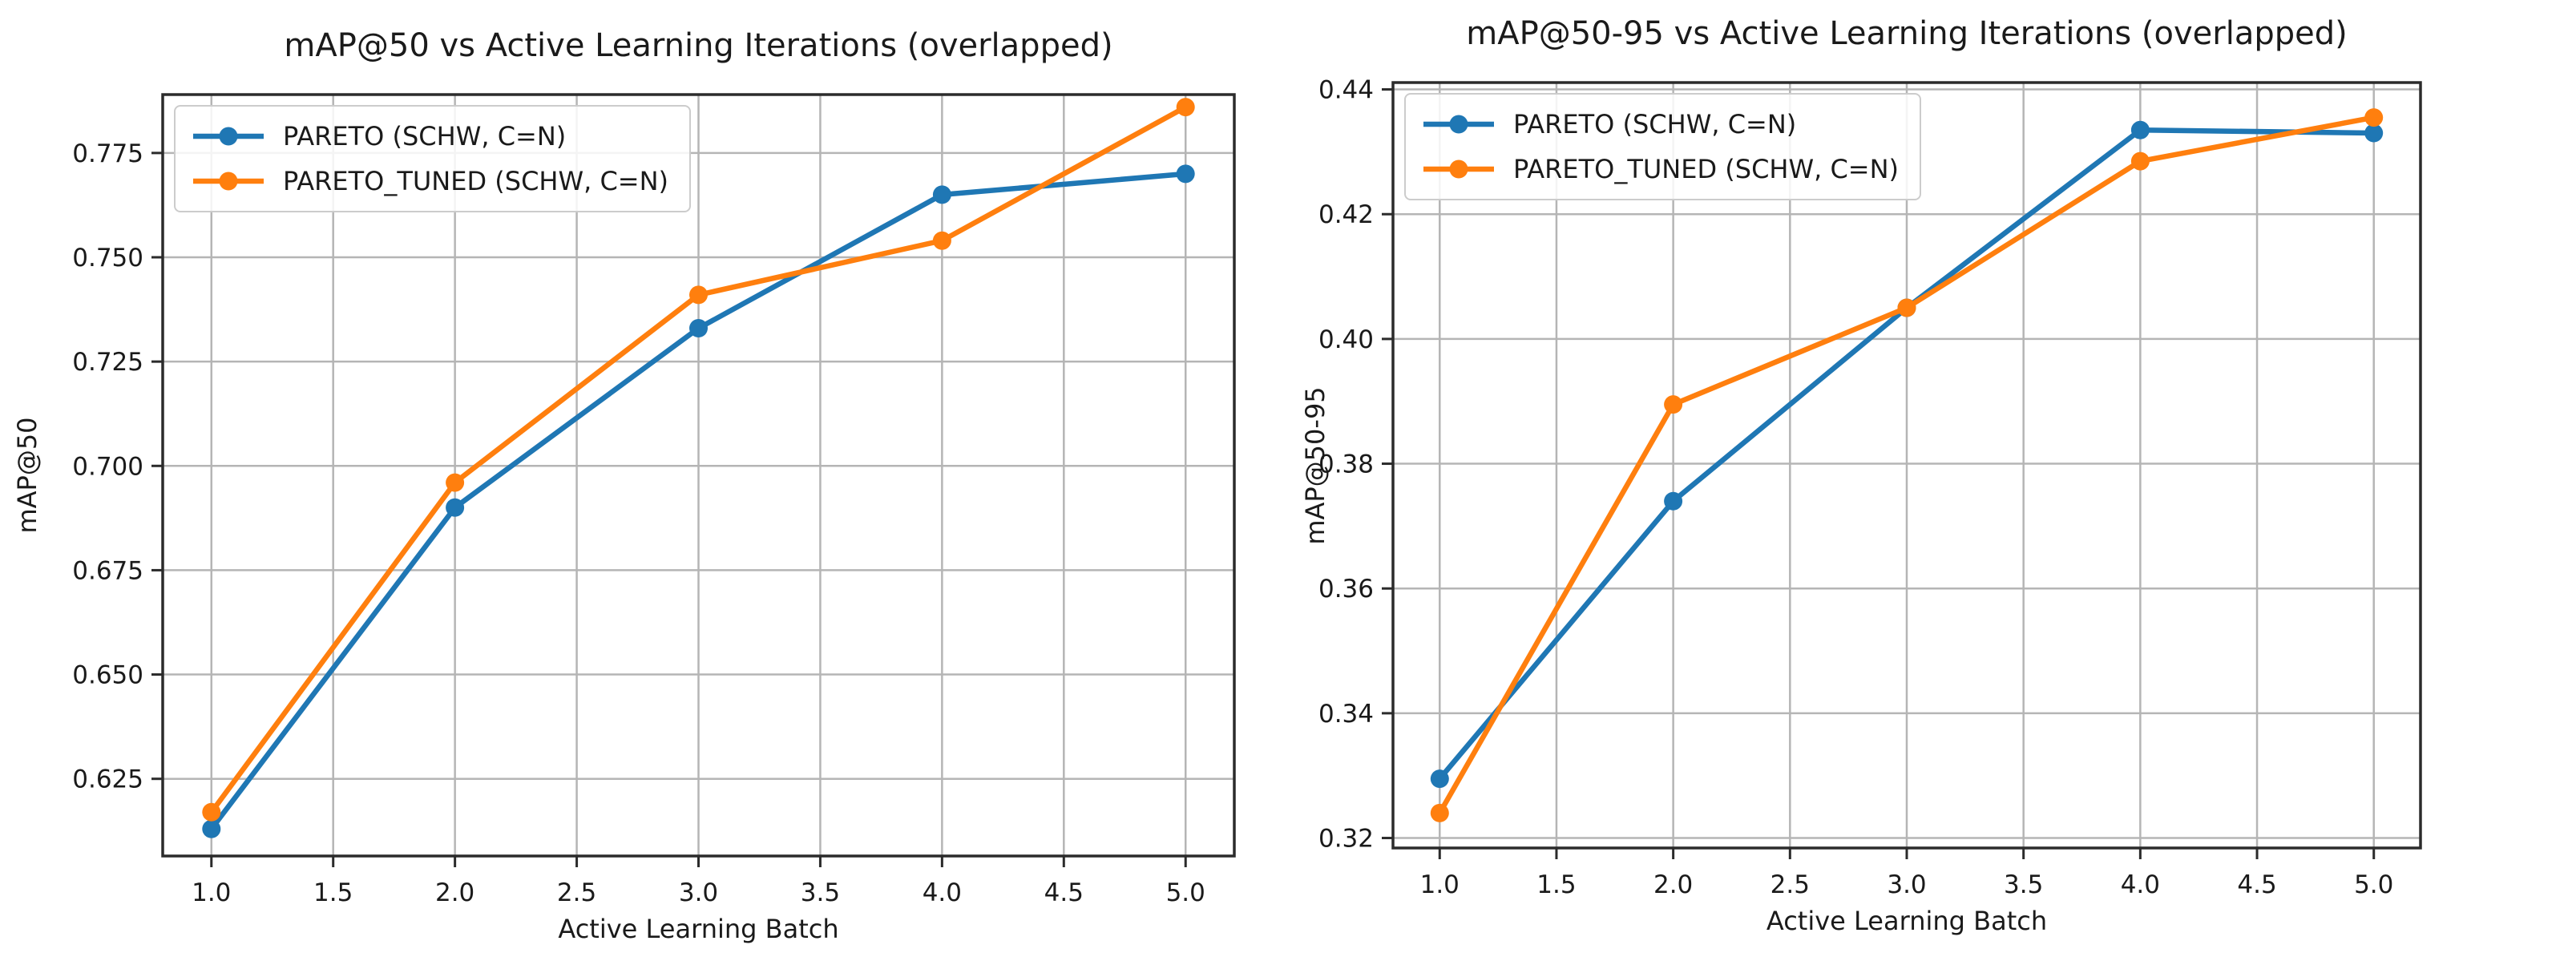 The width and height of the screenshot is (2576, 961). Describe the element at coordinates (1346, 214) in the screenshot. I see `tick-label-y: 0.42` at that location.